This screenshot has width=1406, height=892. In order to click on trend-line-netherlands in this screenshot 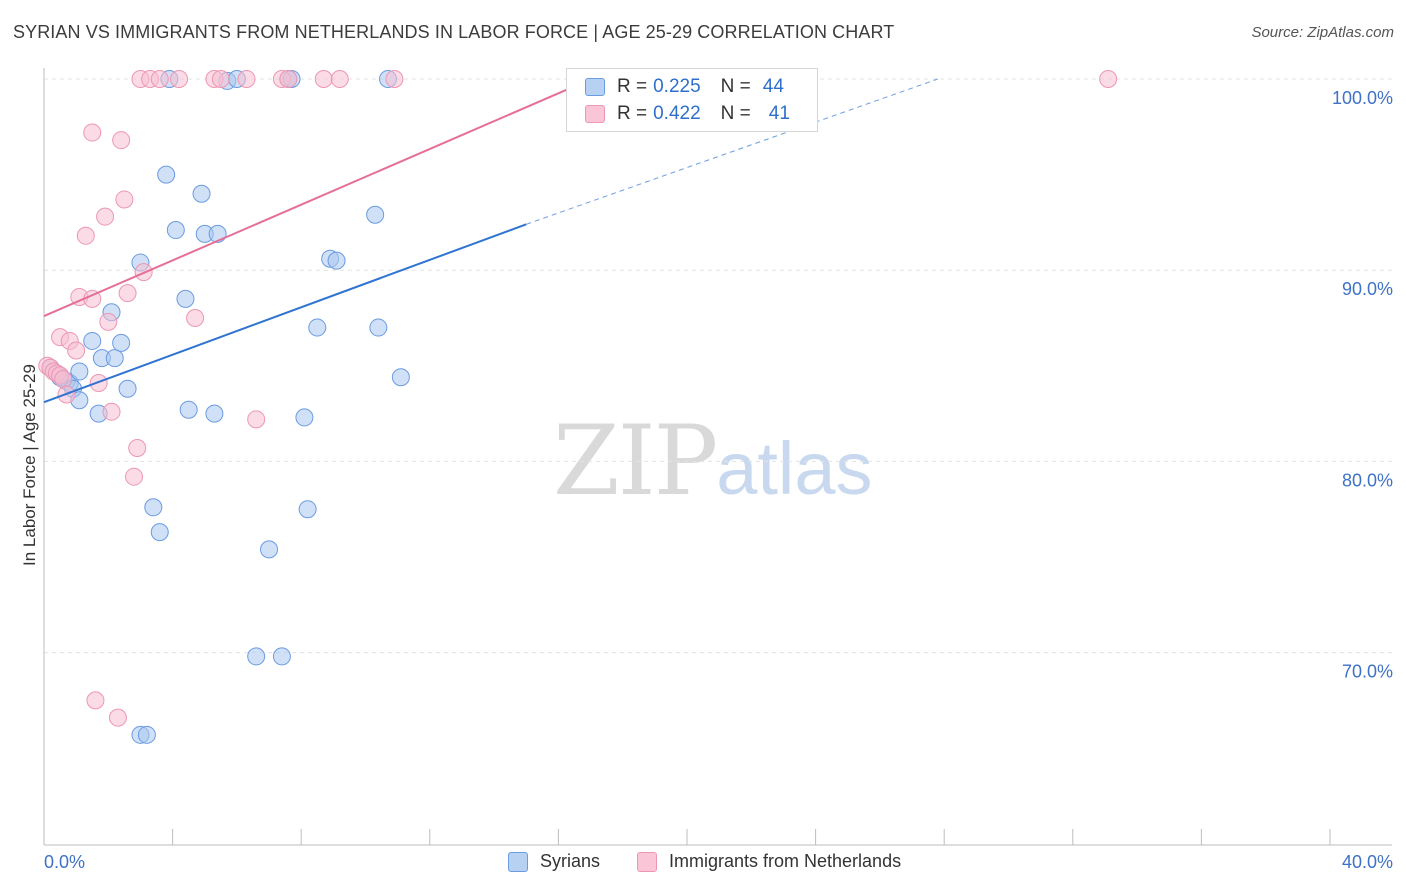, I will do `click(322, 196)`.